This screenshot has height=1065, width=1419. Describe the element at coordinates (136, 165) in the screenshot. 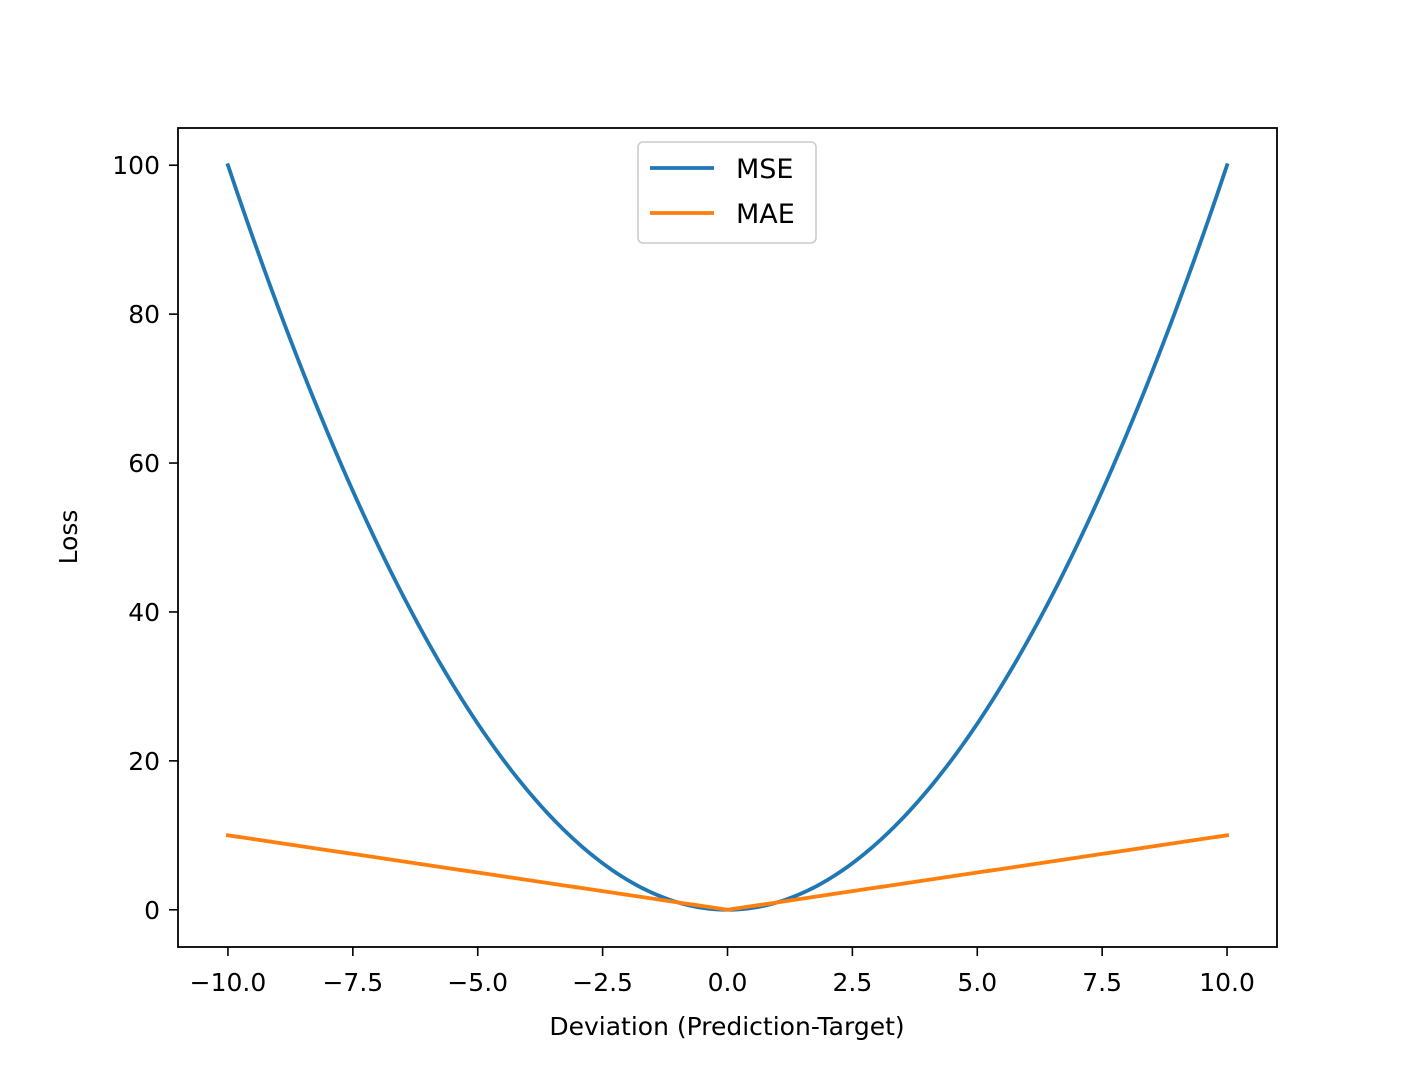

I see `y-tick-label: 100` at that location.